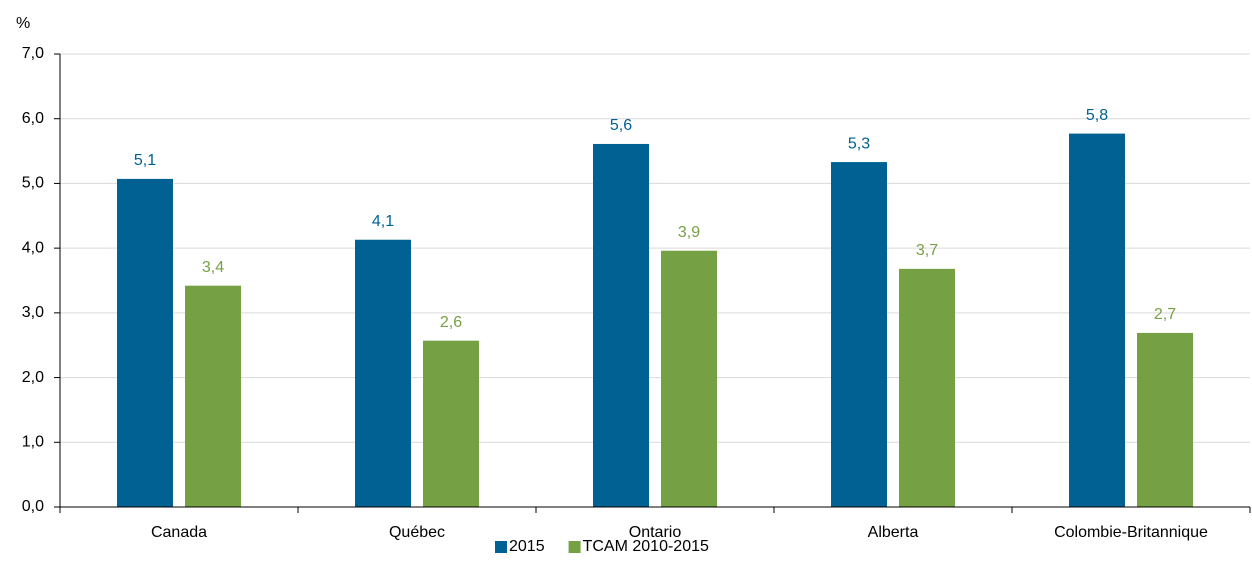  What do you see at coordinates (689, 232) in the screenshot?
I see `value-label: 3,9` at bounding box center [689, 232].